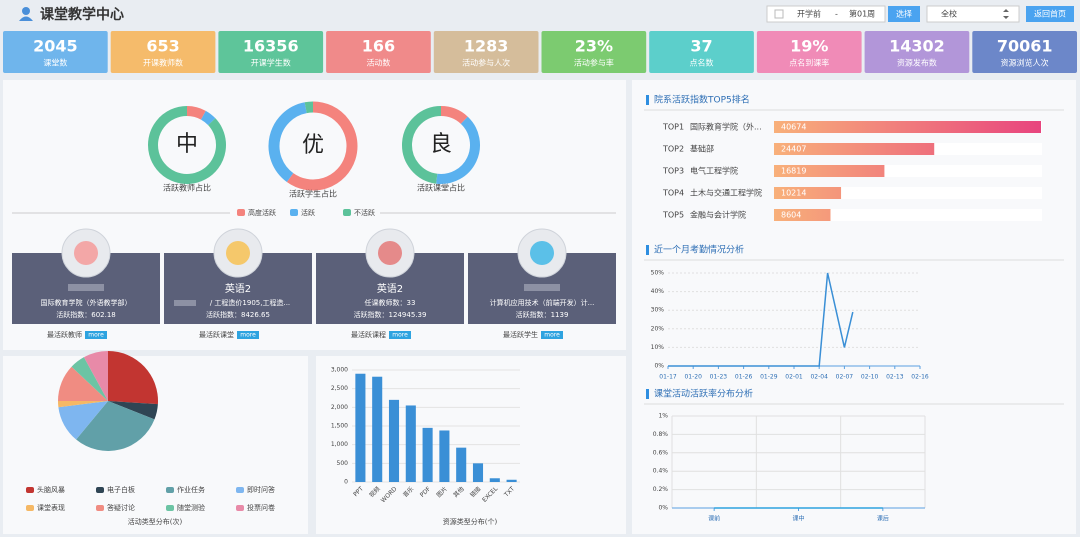 The height and width of the screenshot is (537, 1080). What do you see at coordinates (693, 377) in the screenshot?
I see `x-tick-label: 01-20` at bounding box center [693, 377].